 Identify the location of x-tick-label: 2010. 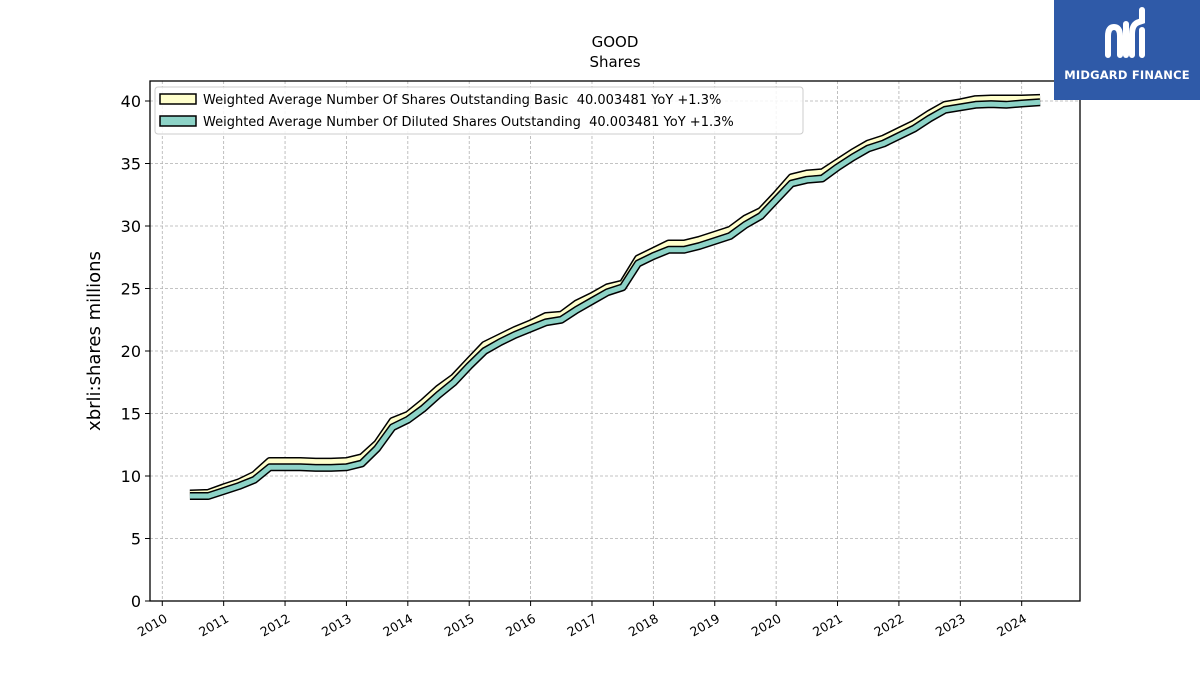
(152, 625).